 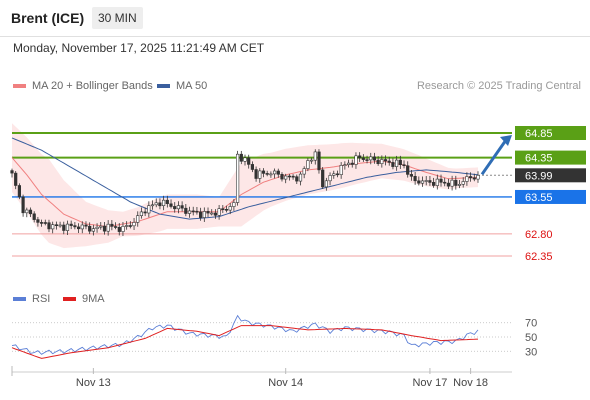 What do you see at coordinates (93, 383) in the screenshot?
I see `x-tick-label: Nov 13` at bounding box center [93, 383].